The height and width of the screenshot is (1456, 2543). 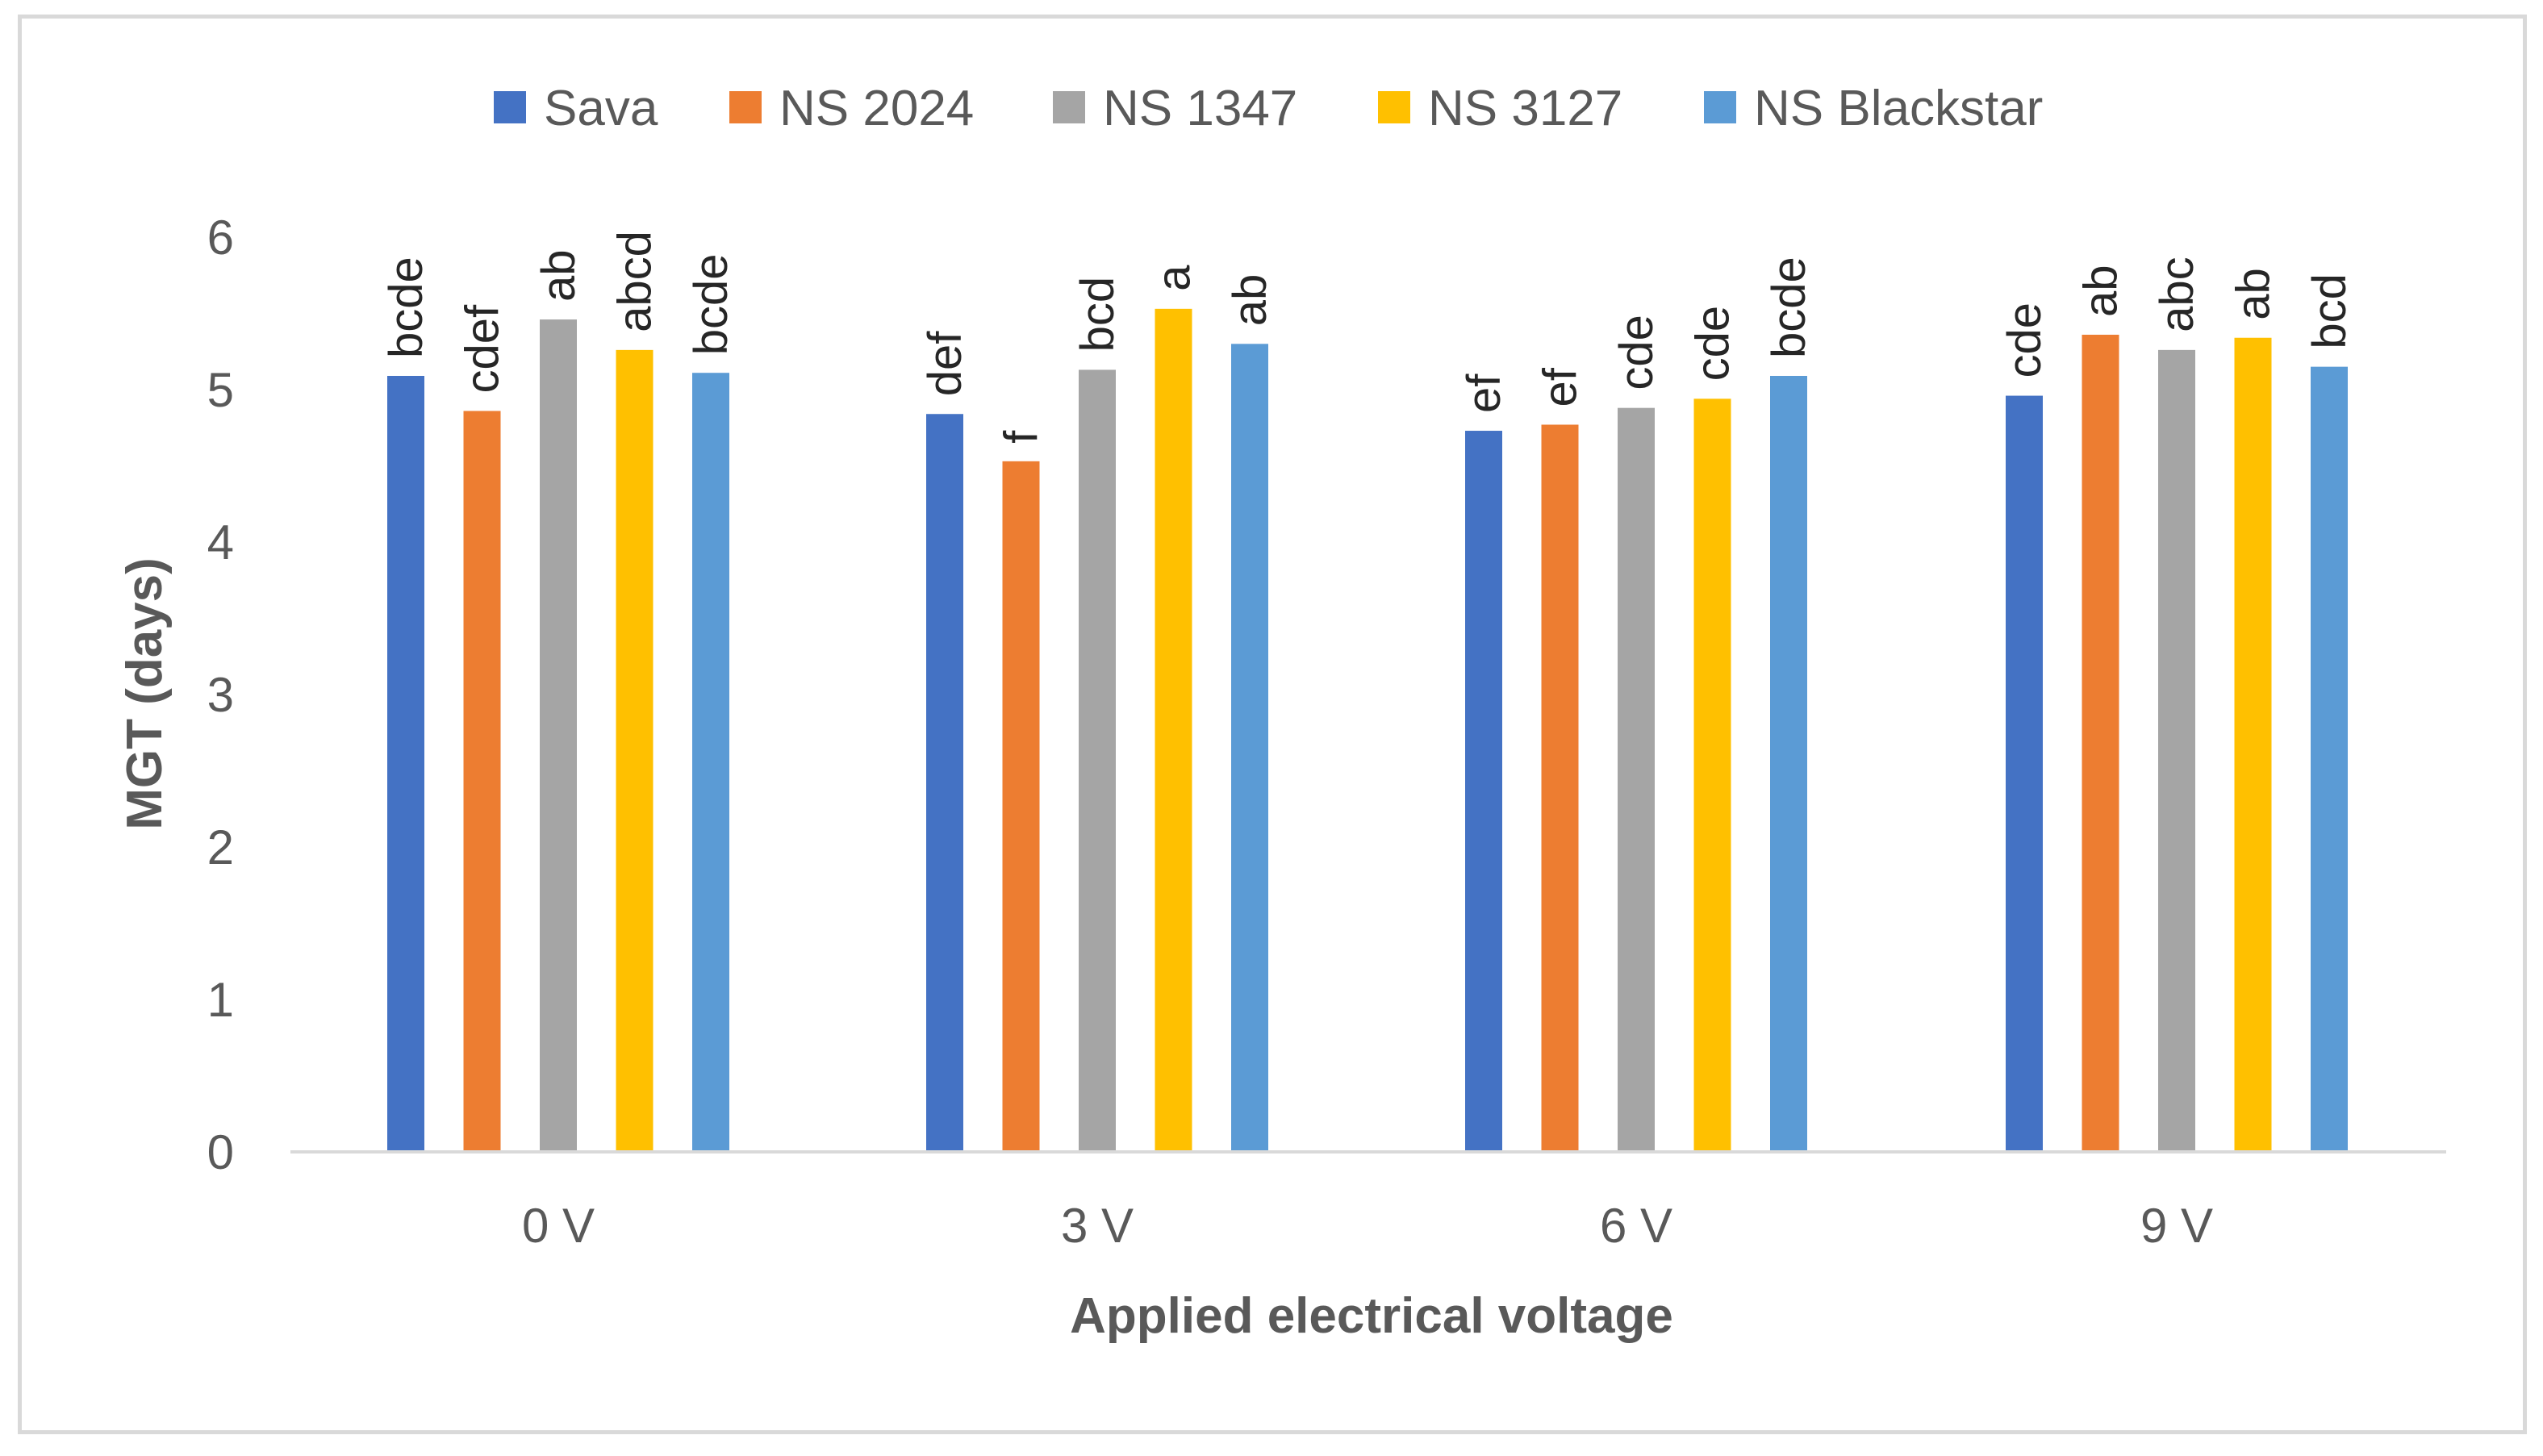 I want to click on y-axis-ticks: 0 1 2 3 4 5 6, so click(x=220, y=695).